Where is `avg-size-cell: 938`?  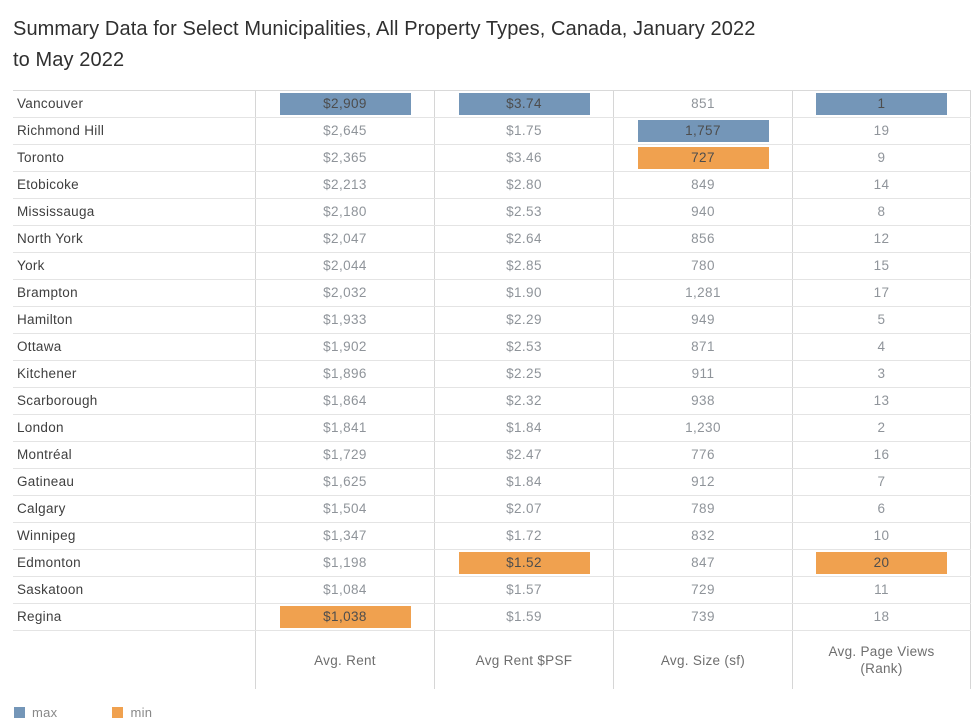
avg-size-cell: 938 is located at coordinates (702, 401).